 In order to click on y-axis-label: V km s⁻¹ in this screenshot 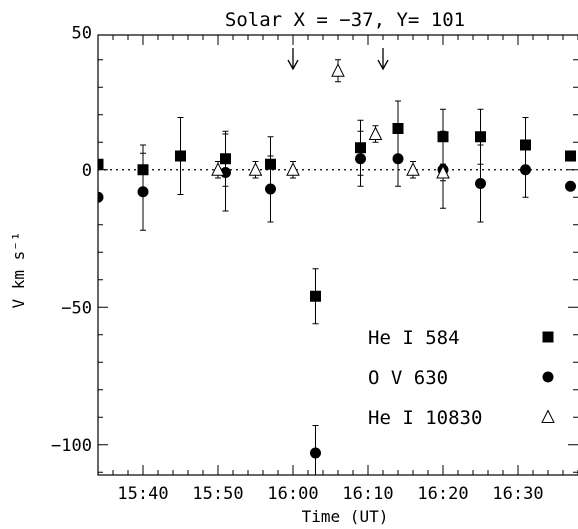, I will do `click(18, 269)`.